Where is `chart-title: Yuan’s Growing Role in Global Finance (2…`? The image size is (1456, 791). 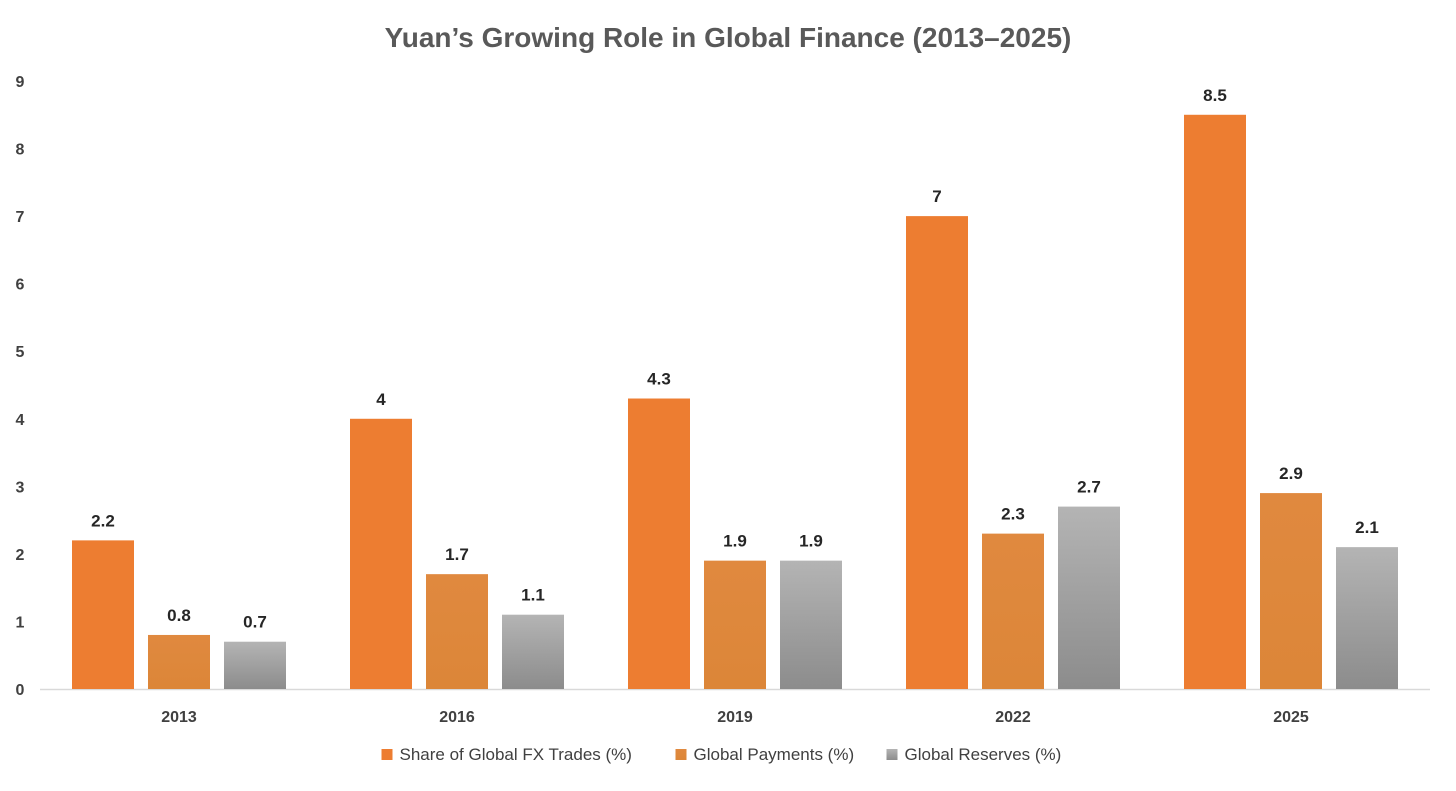
chart-title: Yuan’s Growing Role in Global Finance (2… is located at coordinates (728, 37).